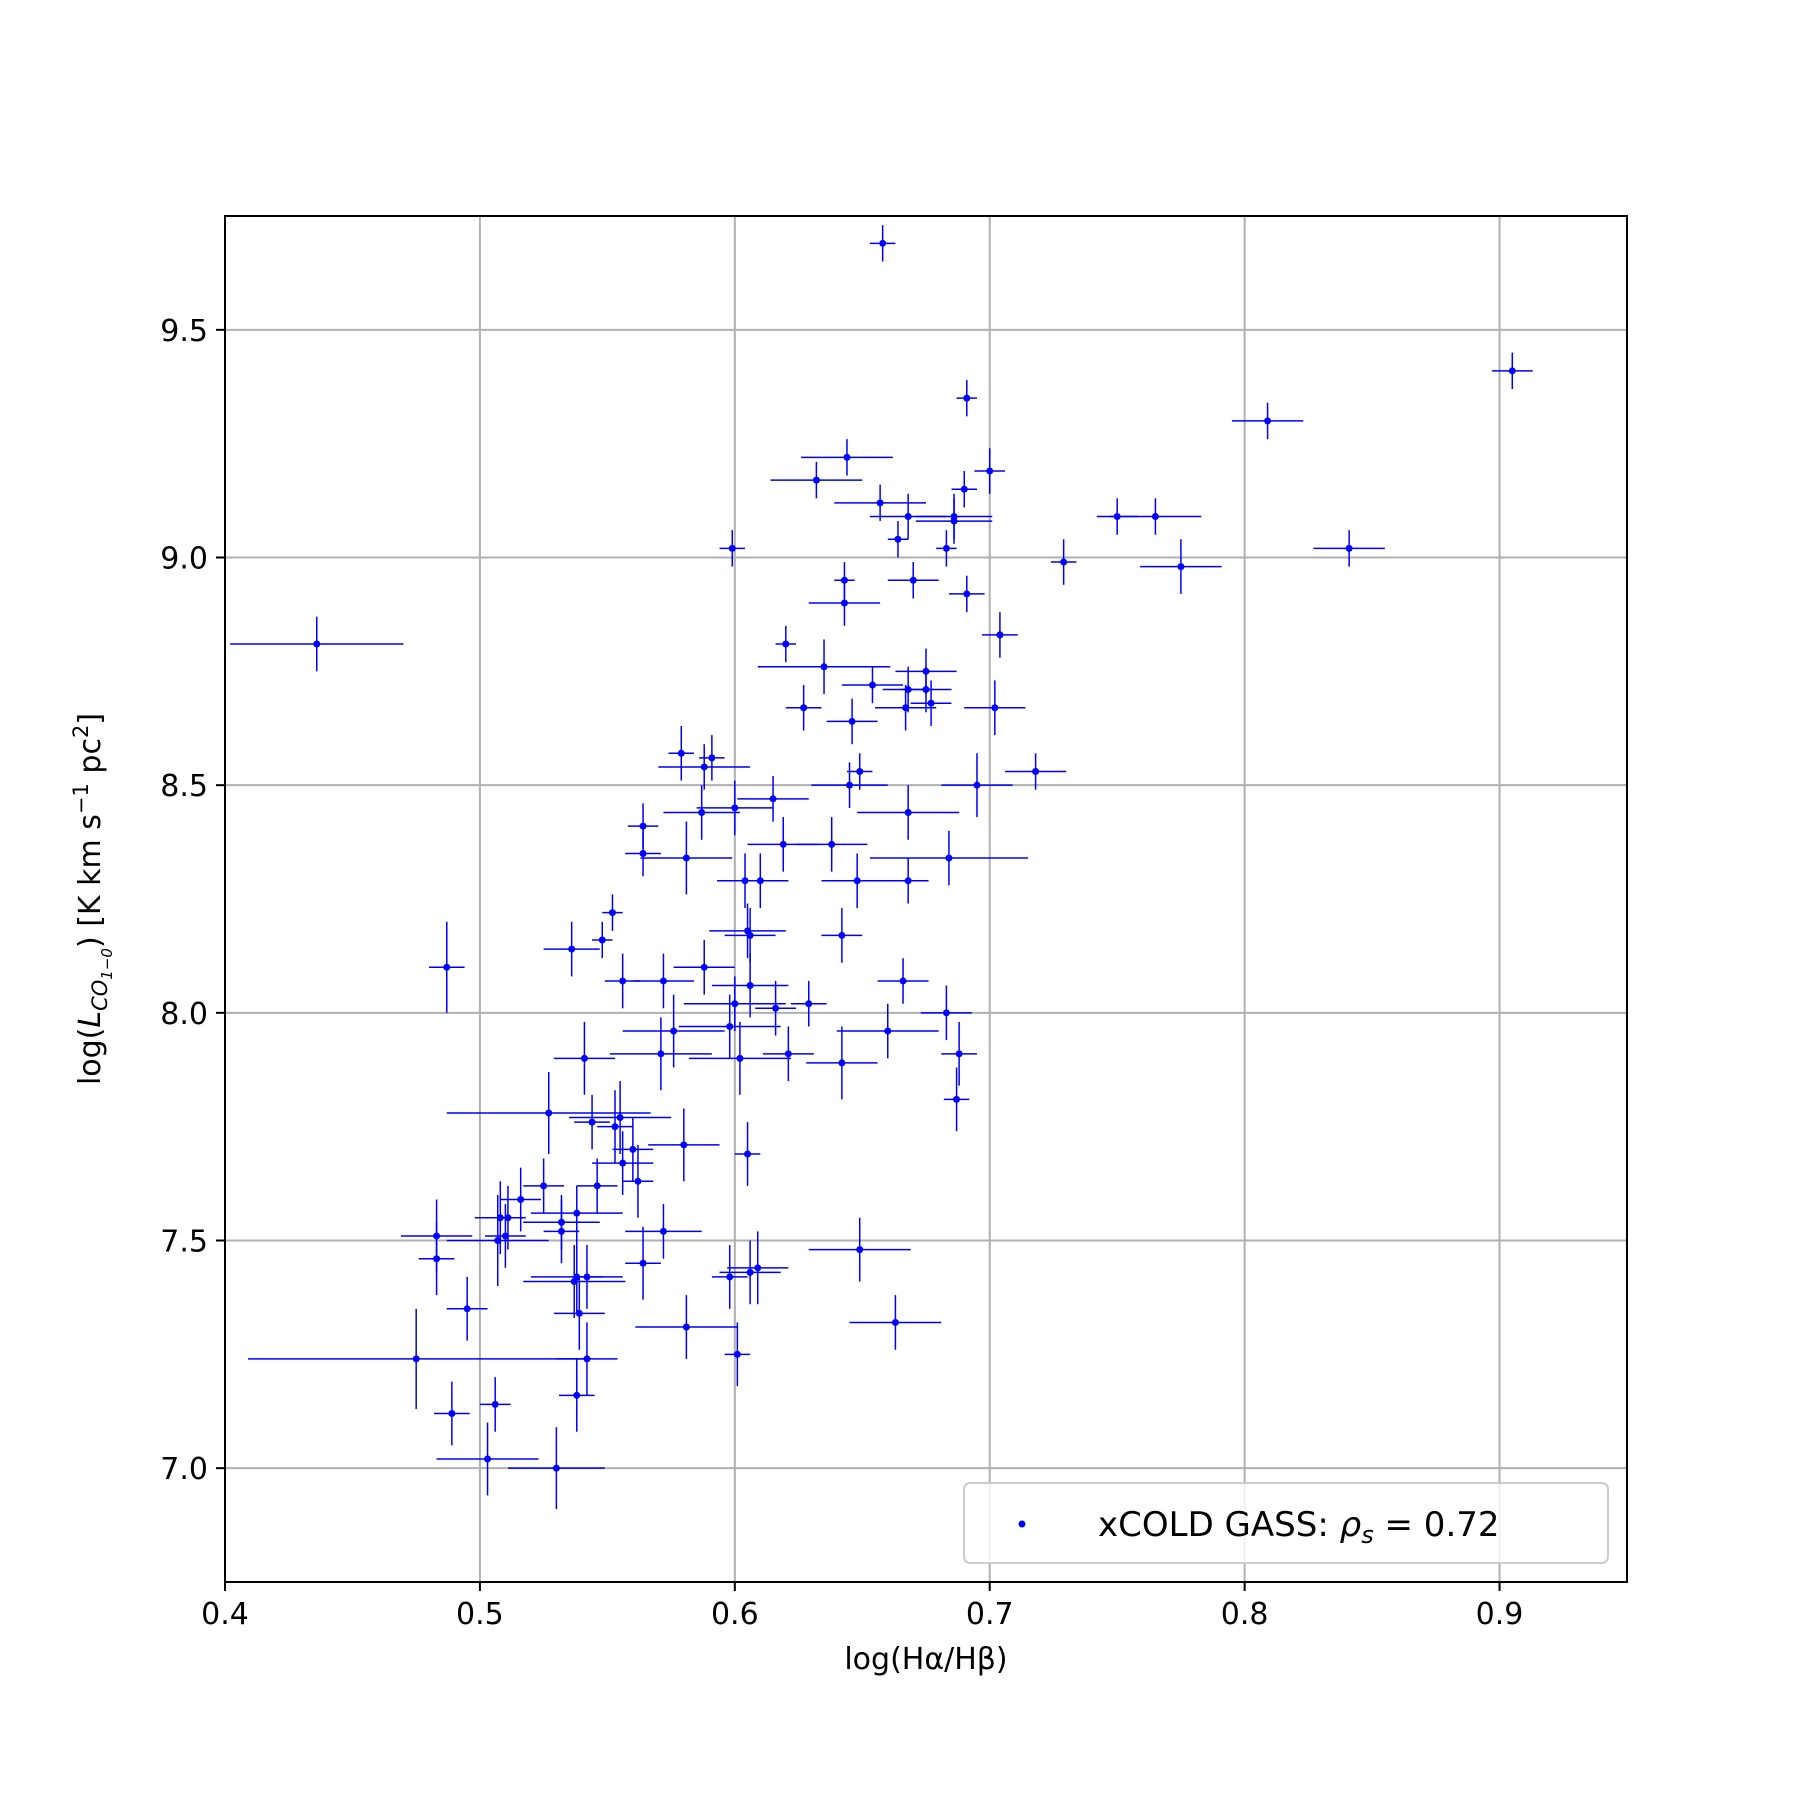 This screenshot has width=1800, height=1800. Describe the element at coordinates (184, 559) in the screenshot. I see `y-tick-label: 9.0` at that location.